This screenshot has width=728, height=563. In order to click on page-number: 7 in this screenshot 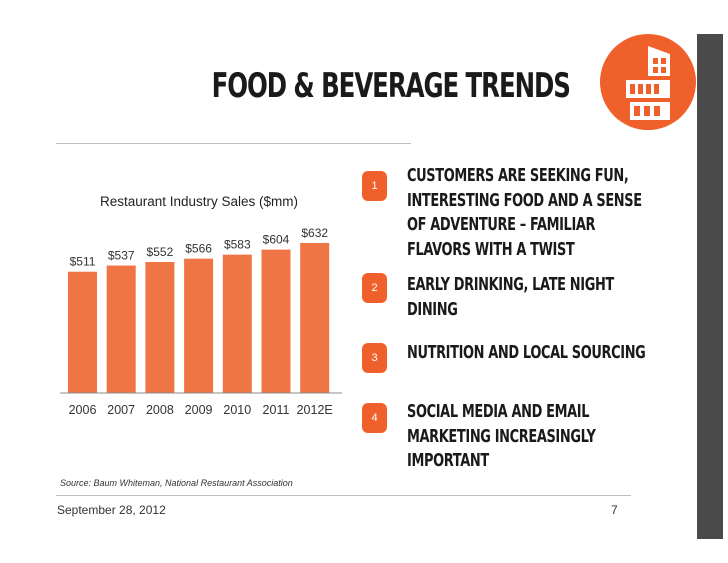, I will do `click(614, 510)`.